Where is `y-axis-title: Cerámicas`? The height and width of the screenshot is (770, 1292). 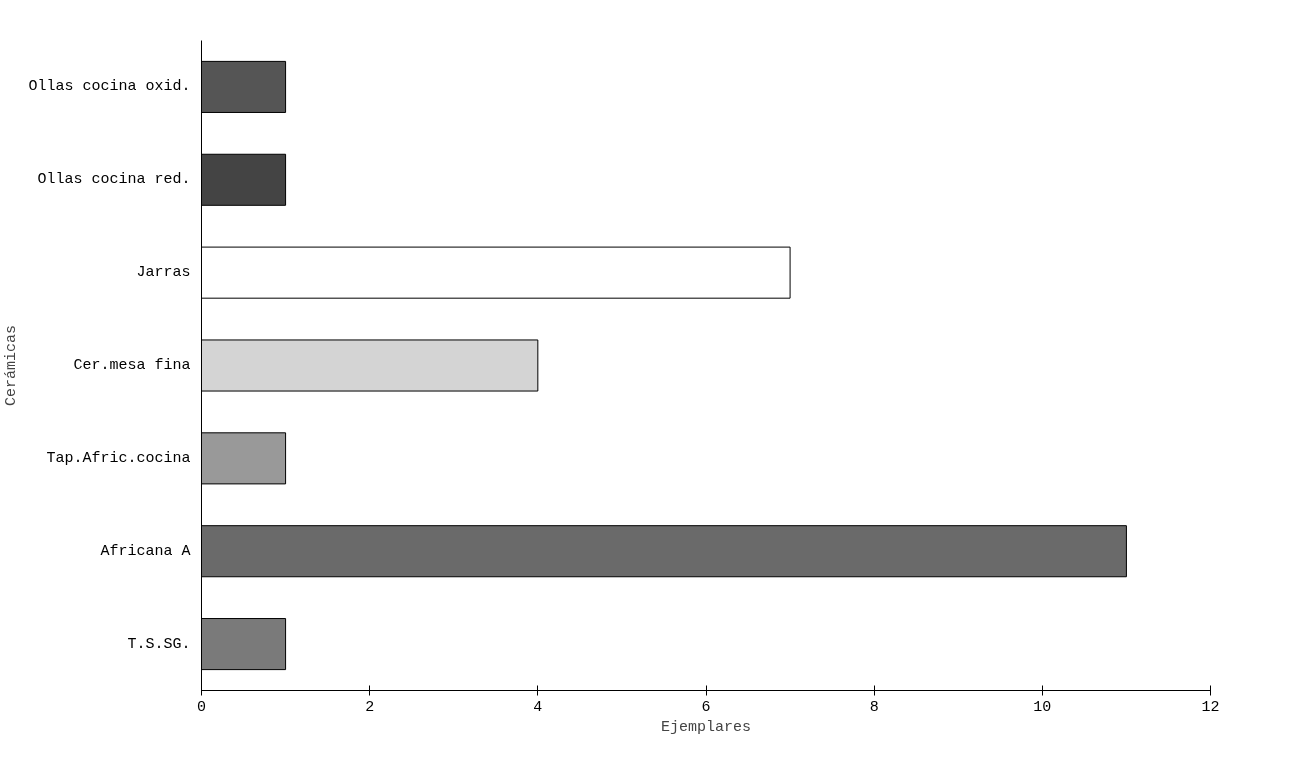 y-axis-title: Cerámicas is located at coordinates (12, 365).